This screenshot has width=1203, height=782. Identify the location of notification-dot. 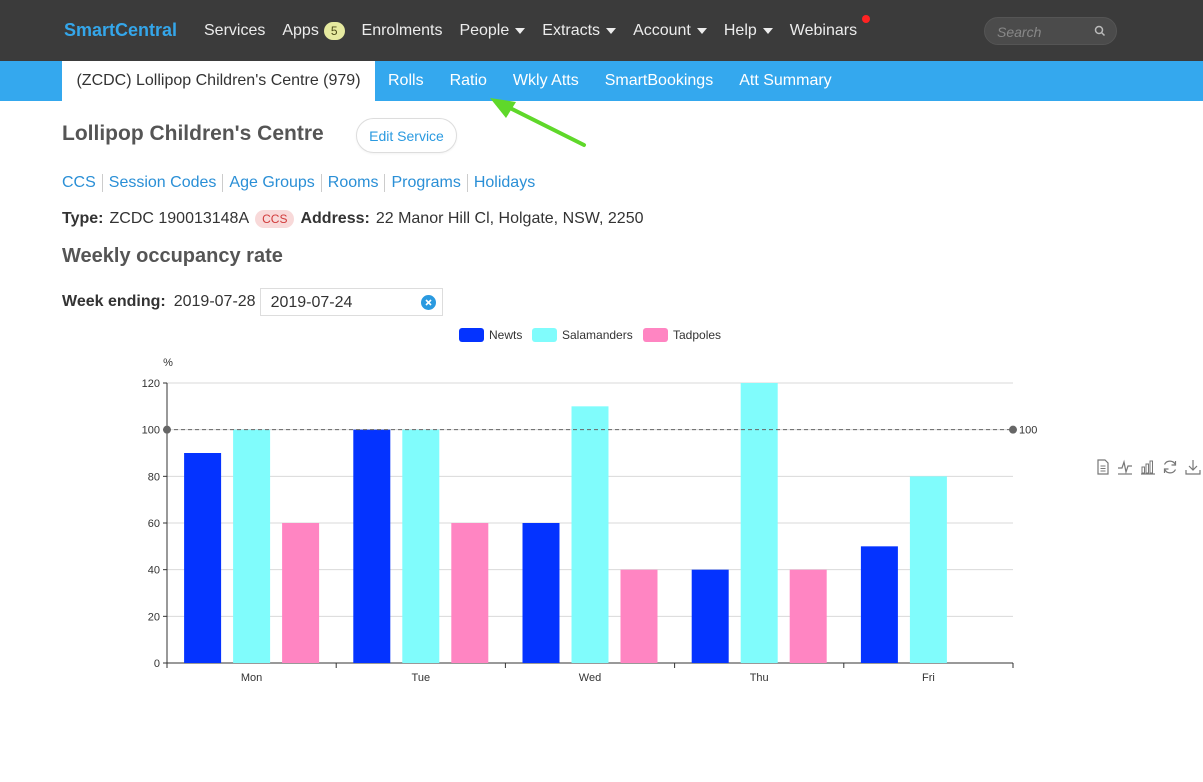
(866, 19).